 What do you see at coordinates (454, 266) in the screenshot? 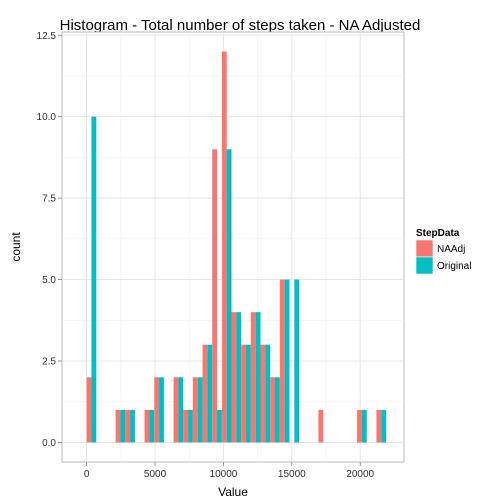
I see `legend-label-original: Original` at bounding box center [454, 266].